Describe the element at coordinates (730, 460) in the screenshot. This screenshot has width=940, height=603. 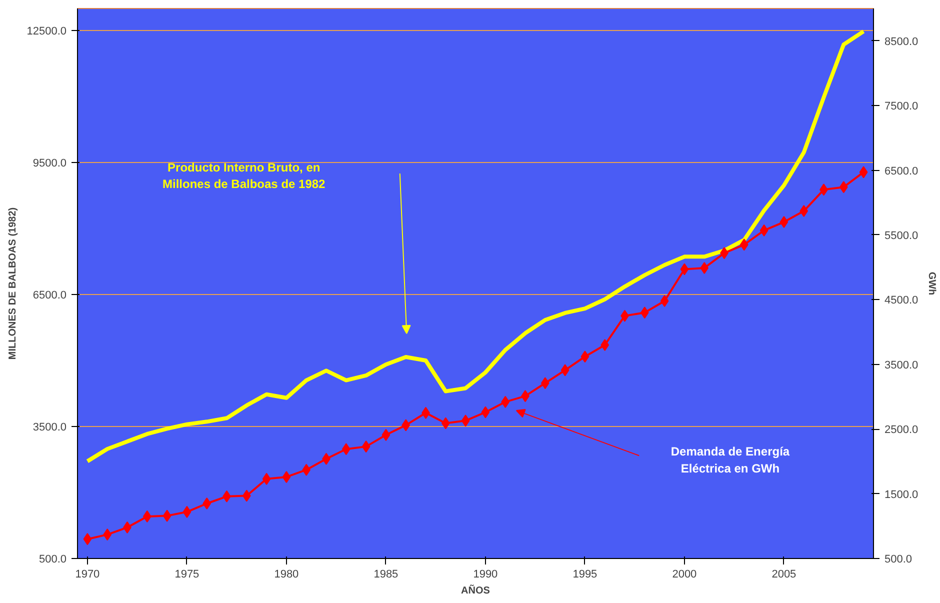
I see `annotation: Demanda de Energía Eléctrica en GWh` at that location.